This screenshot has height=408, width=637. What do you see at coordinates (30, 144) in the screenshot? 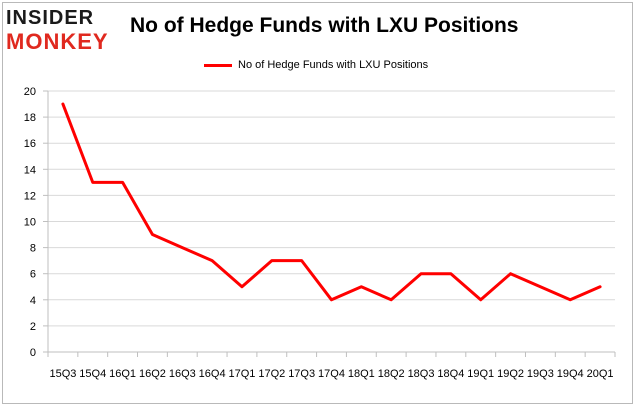
I see `y-tick-label: 16` at bounding box center [30, 144].